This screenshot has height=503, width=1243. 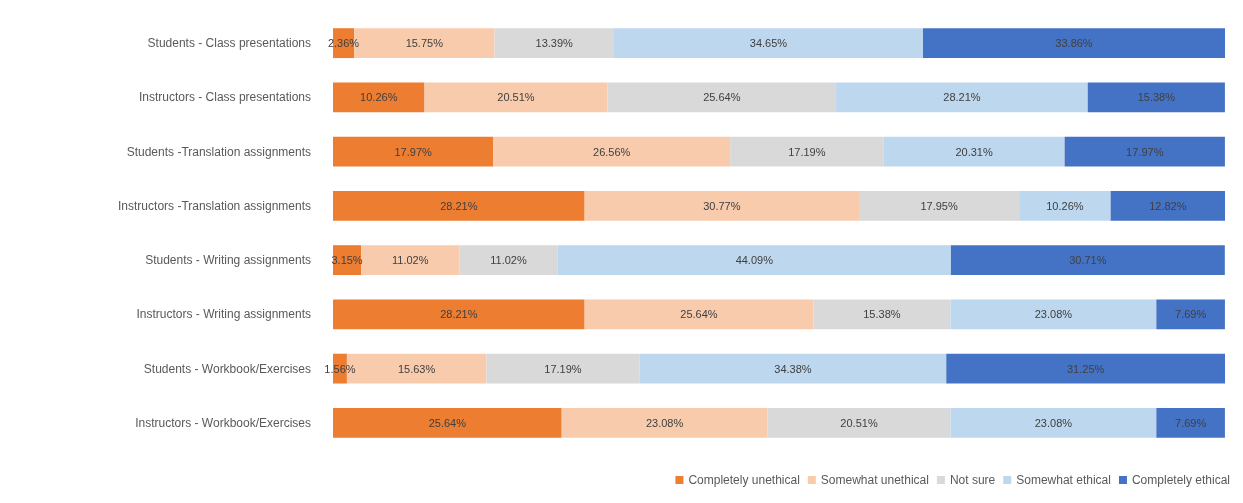 I want to click on legend-label: Completely unethical, so click(x=744, y=480).